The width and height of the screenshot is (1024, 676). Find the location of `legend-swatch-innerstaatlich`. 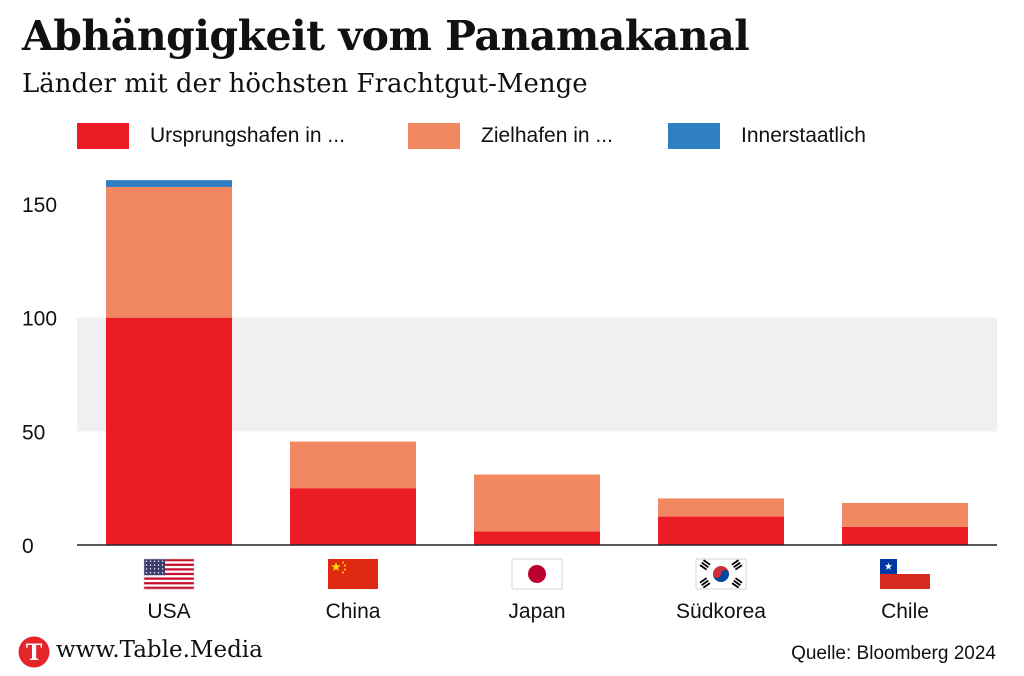

legend-swatch-innerstaatlich is located at coordinates (694, 136).